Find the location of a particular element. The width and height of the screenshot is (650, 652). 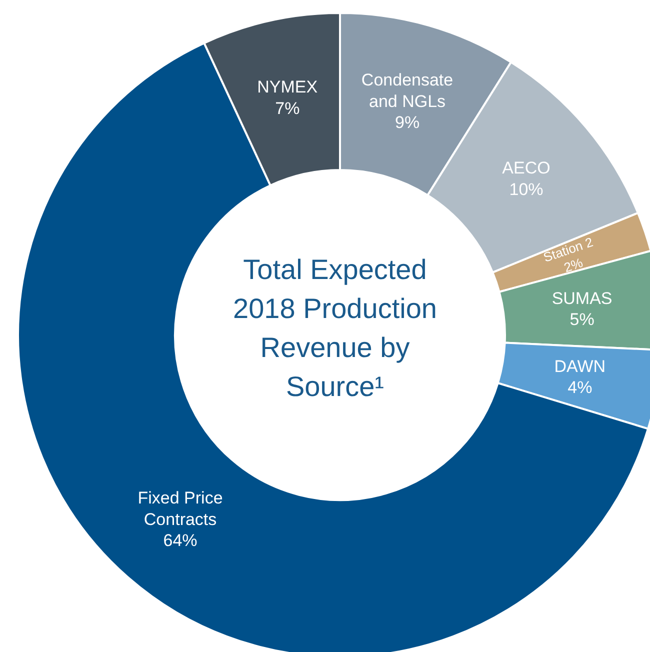

slice-label: AECO is located at coordinates (526, 168).